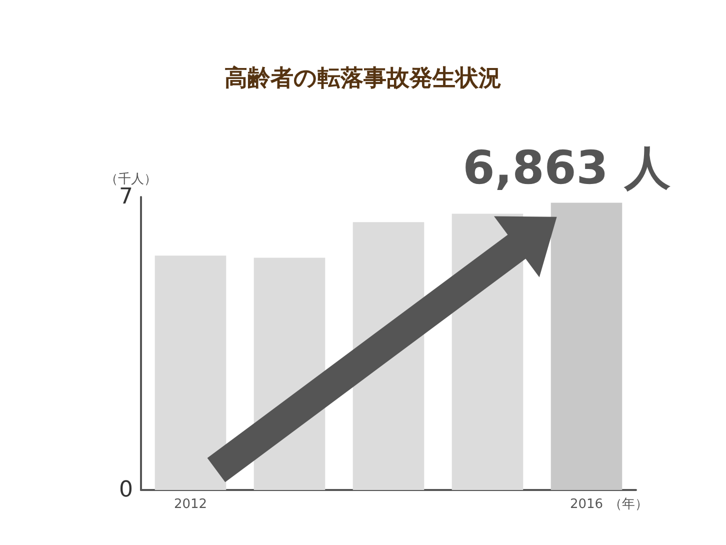 This screenshot has height=545, width=726. Describe the element at coordinates (628, 504) in the screenshot. I see `x-axis-title: （年）` at that location.